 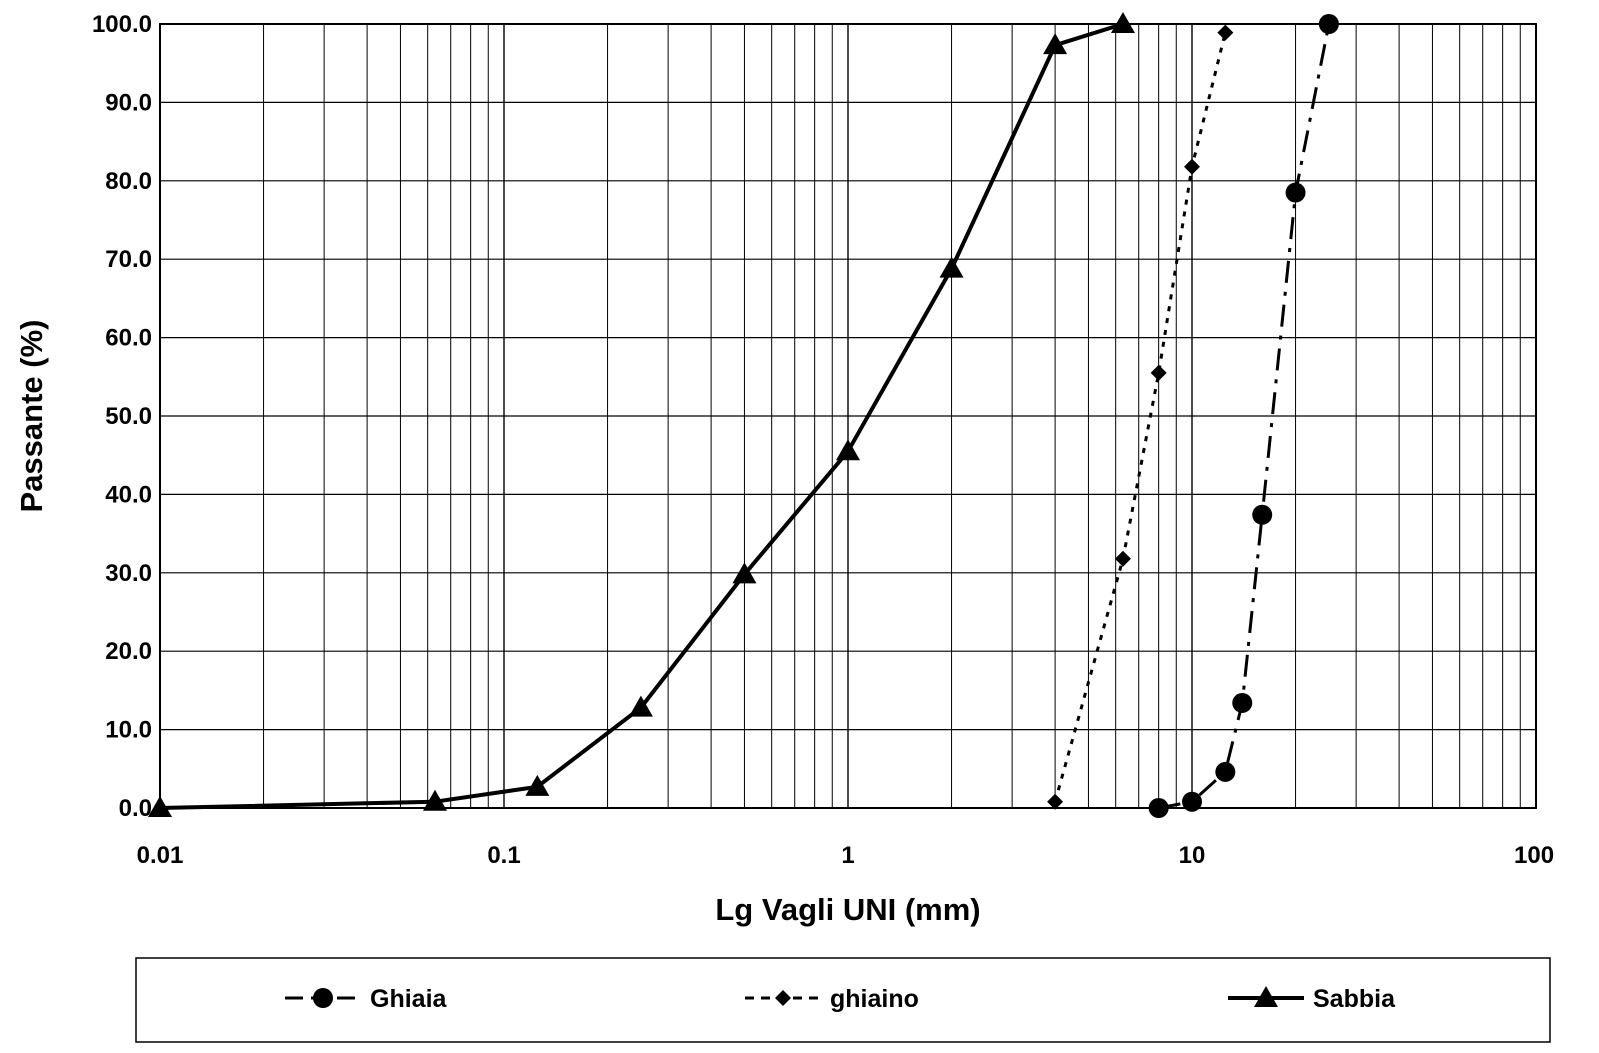 I want to click on series-line-ghiaino, so click(x=1140, y=417).